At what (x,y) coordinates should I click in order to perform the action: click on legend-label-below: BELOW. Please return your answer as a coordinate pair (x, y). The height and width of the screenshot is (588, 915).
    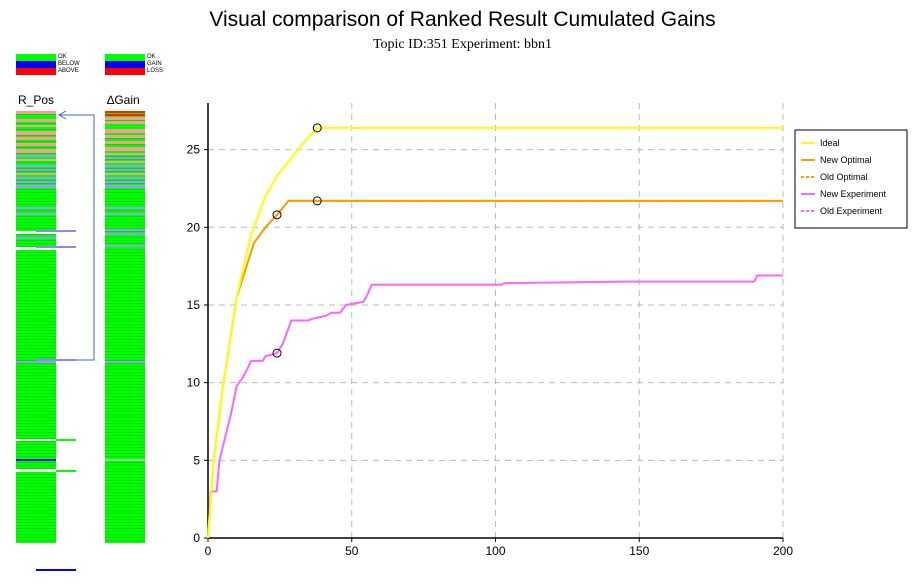
    Looking at the image, I should click on (69, 64).